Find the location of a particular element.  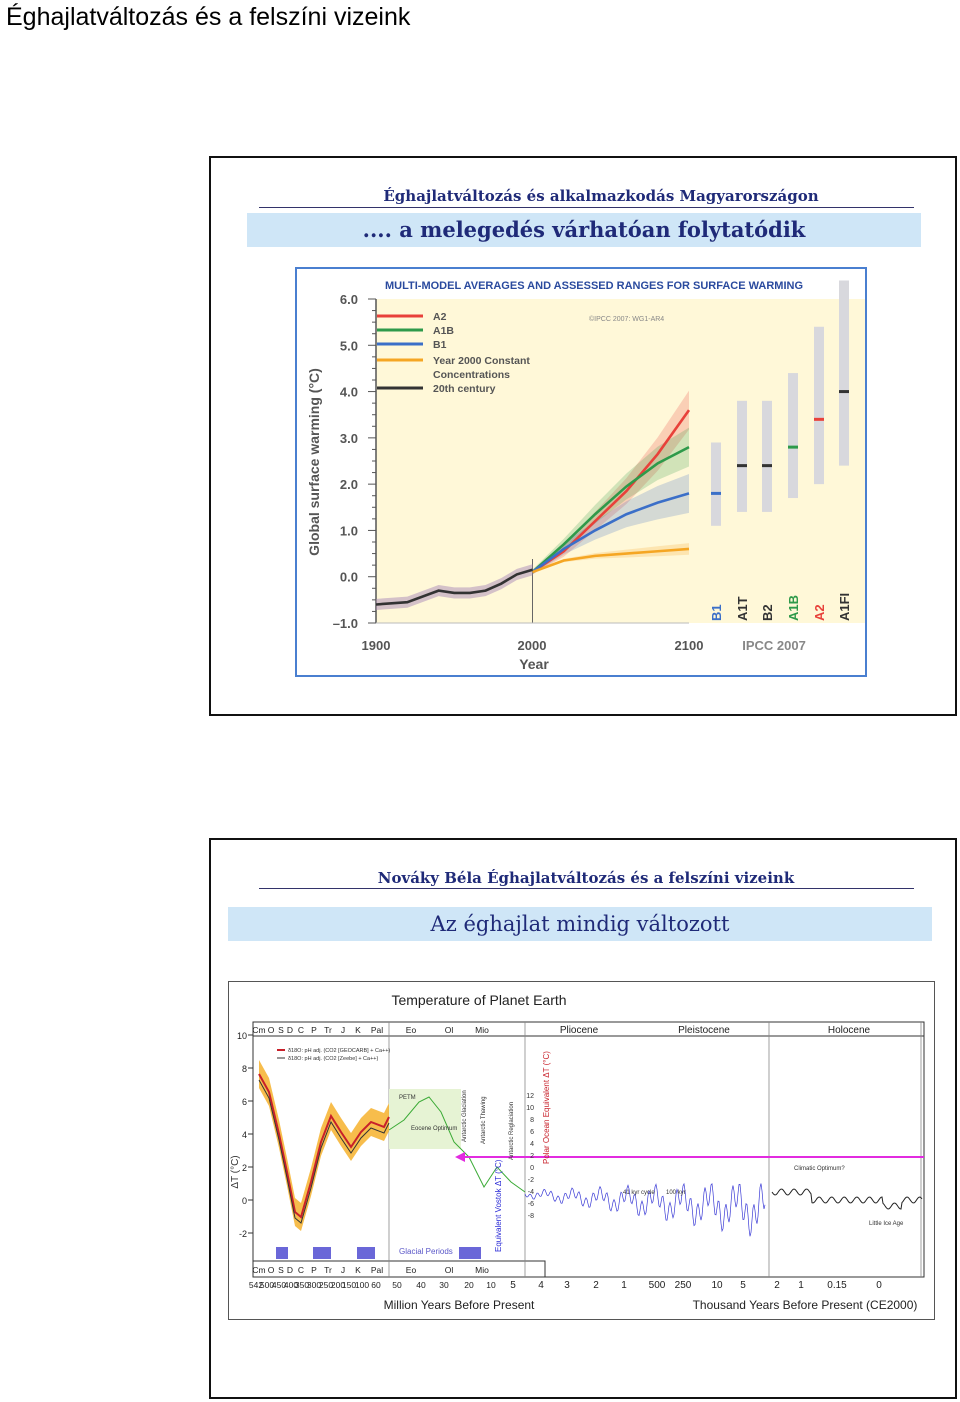

proxy-uncertainty-band is located at coordinates (324, 1145).